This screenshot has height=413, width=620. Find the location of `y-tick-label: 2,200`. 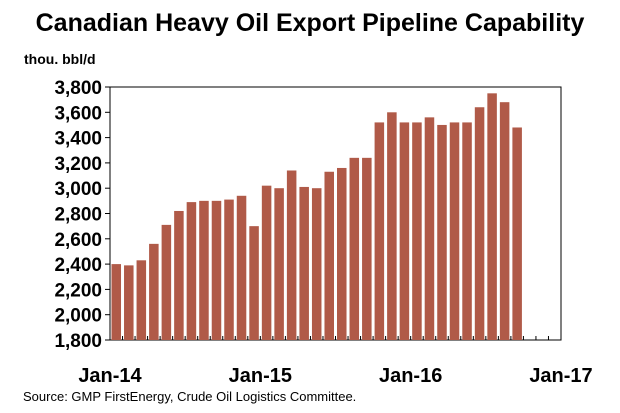

y-tick-label: 2,200 is located at coordinates (78, 290).